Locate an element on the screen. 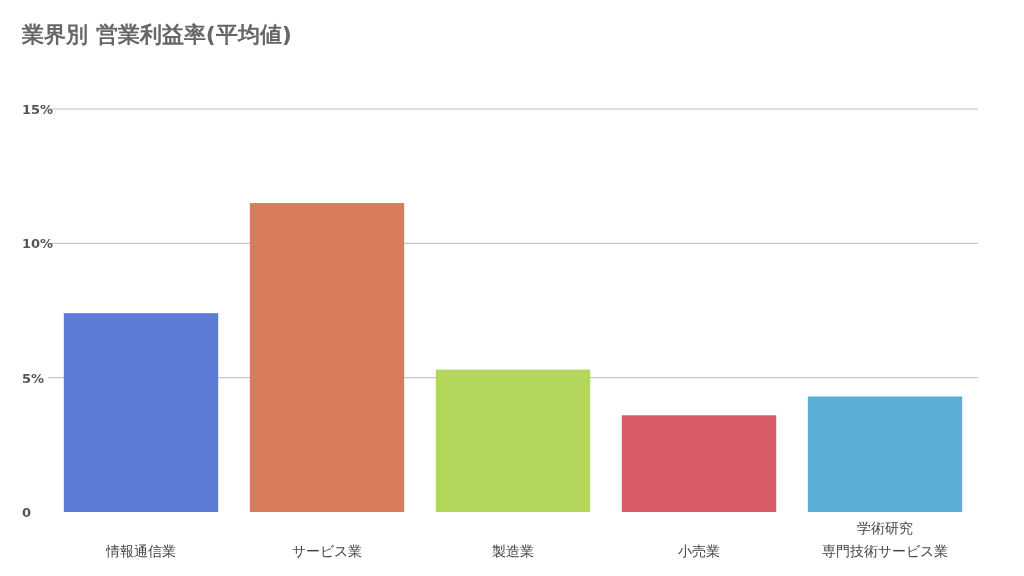  x-tick-label: サービス業 is located at coordinates (327, 551).